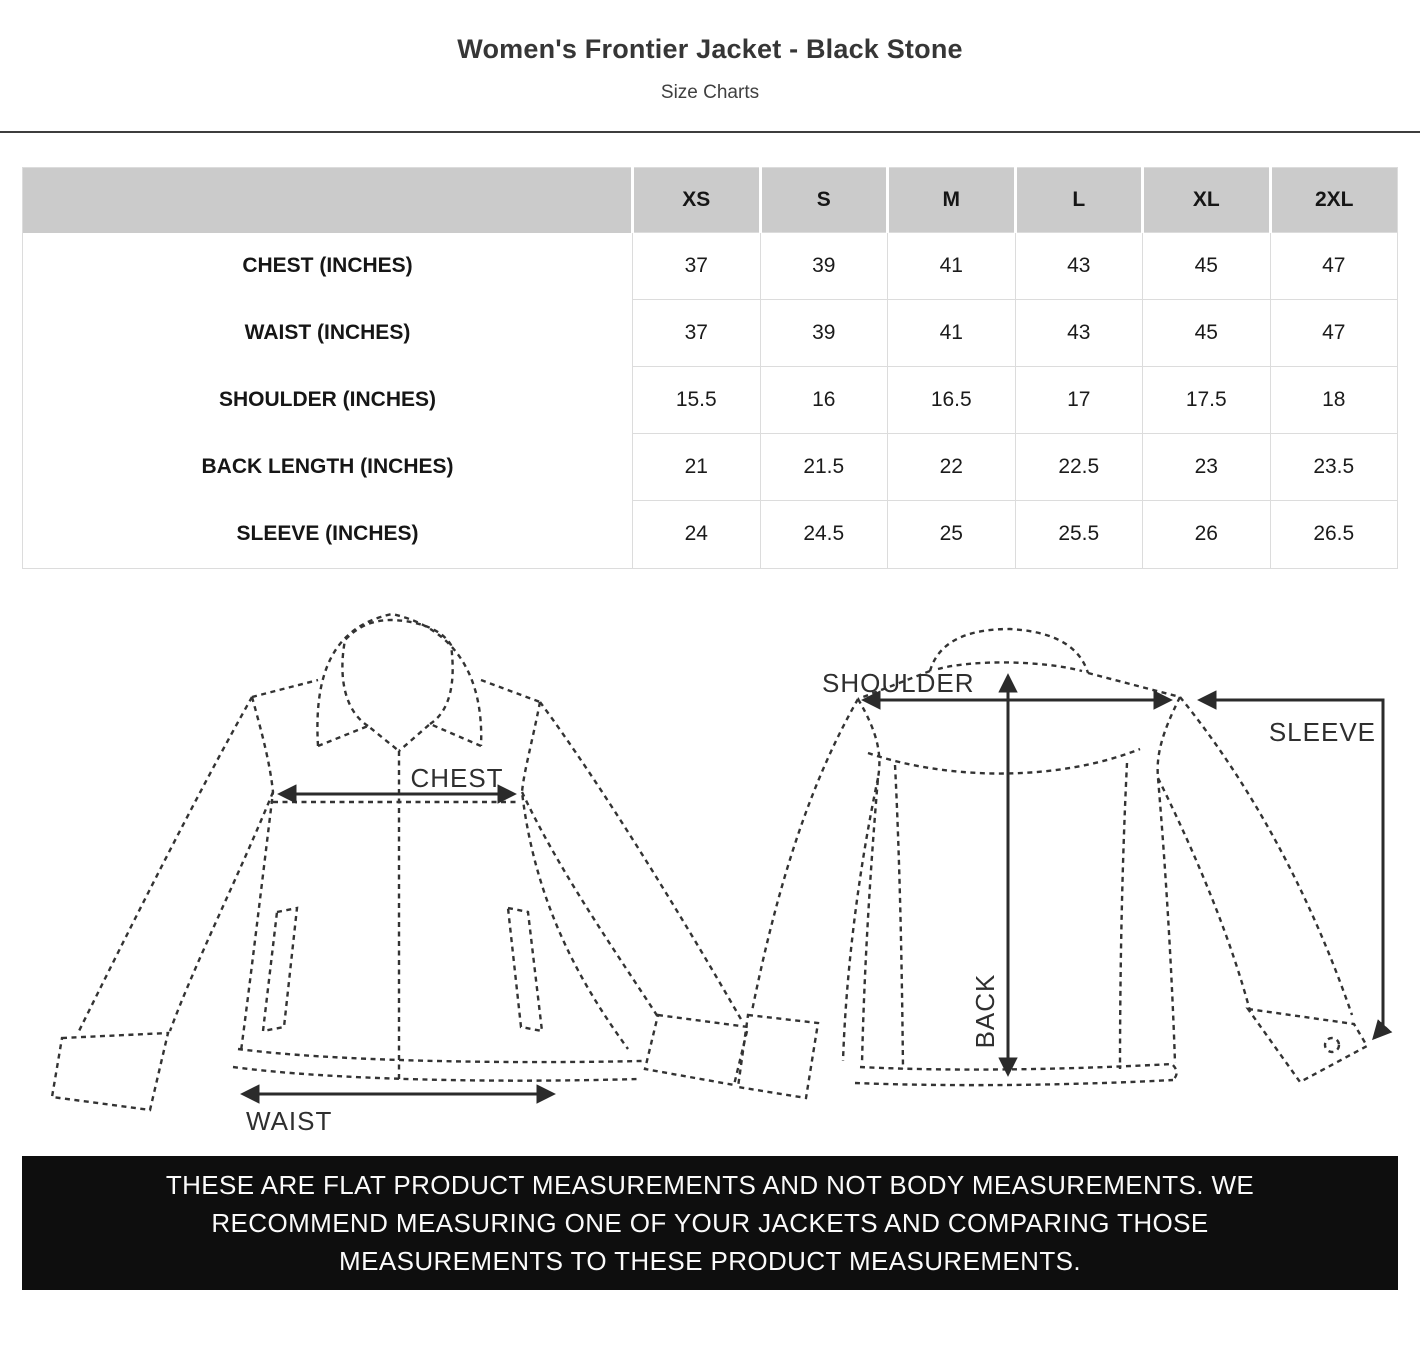  What do you see at coordinates (1333, 200) in the screenshot?
I see `size-column-header: 2XL` at bounding box center [1333, 200].